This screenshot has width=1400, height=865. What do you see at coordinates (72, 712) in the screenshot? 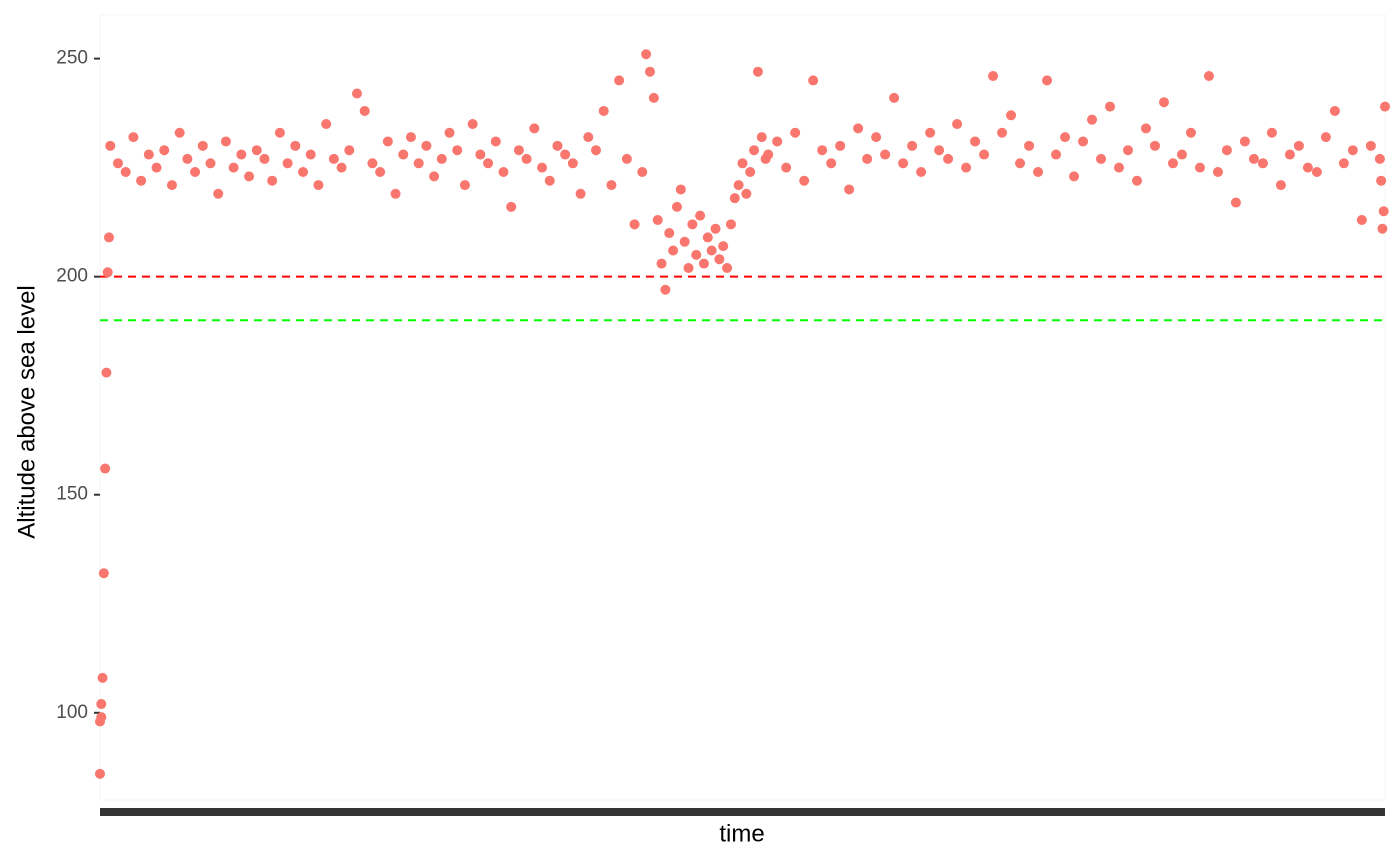
I see `y-tick-label: 100` at bounding box center [72, 712].